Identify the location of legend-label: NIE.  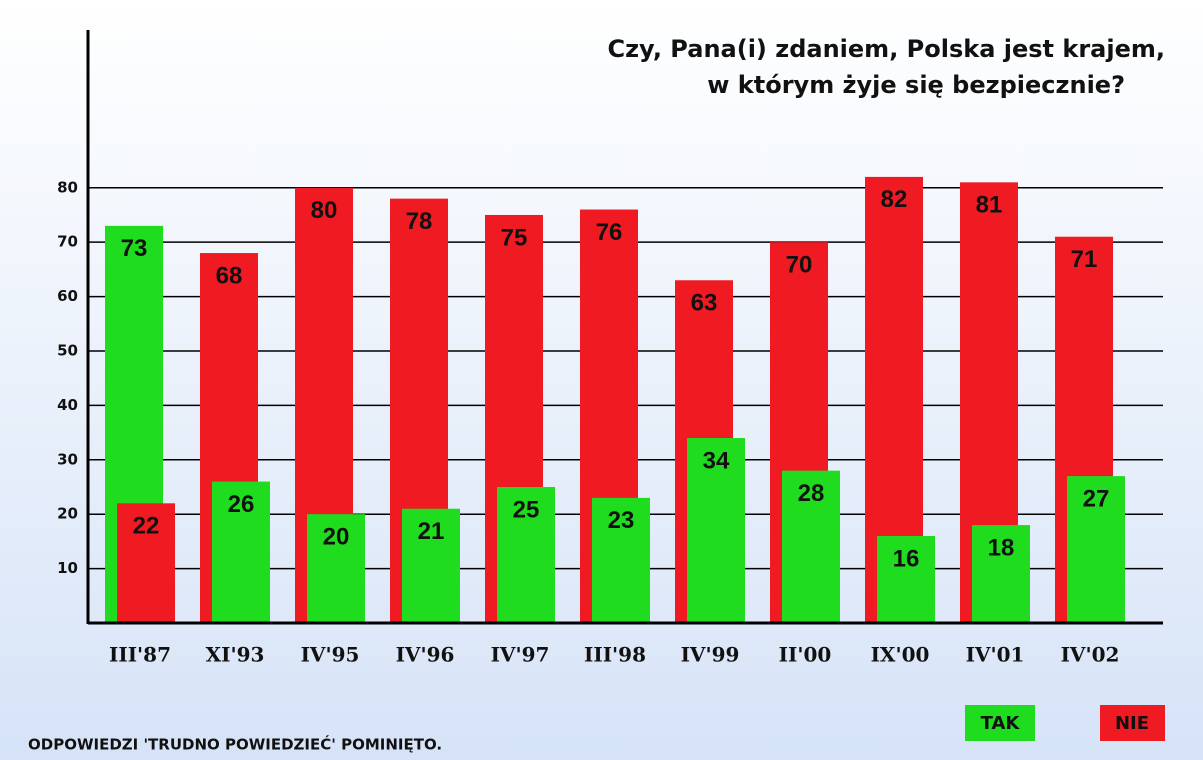
(1132, 723).